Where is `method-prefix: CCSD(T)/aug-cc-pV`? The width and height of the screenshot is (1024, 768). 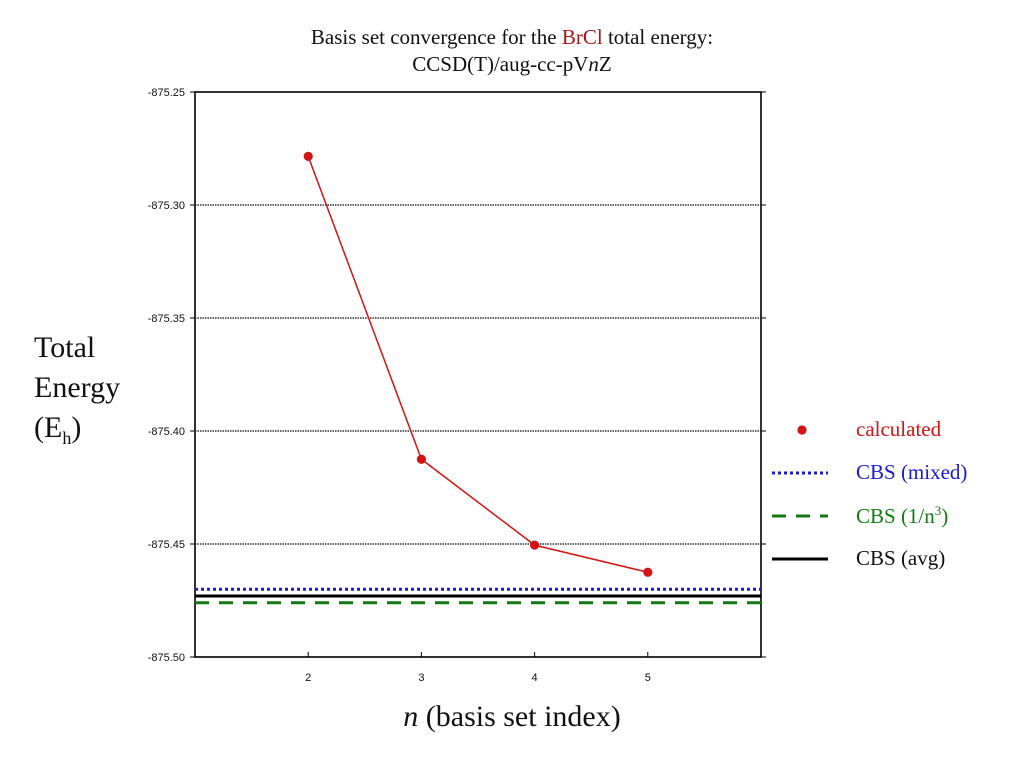
method-prefix: CCSD(T)/aug-cc-pV is located at coordinates (500, 64).